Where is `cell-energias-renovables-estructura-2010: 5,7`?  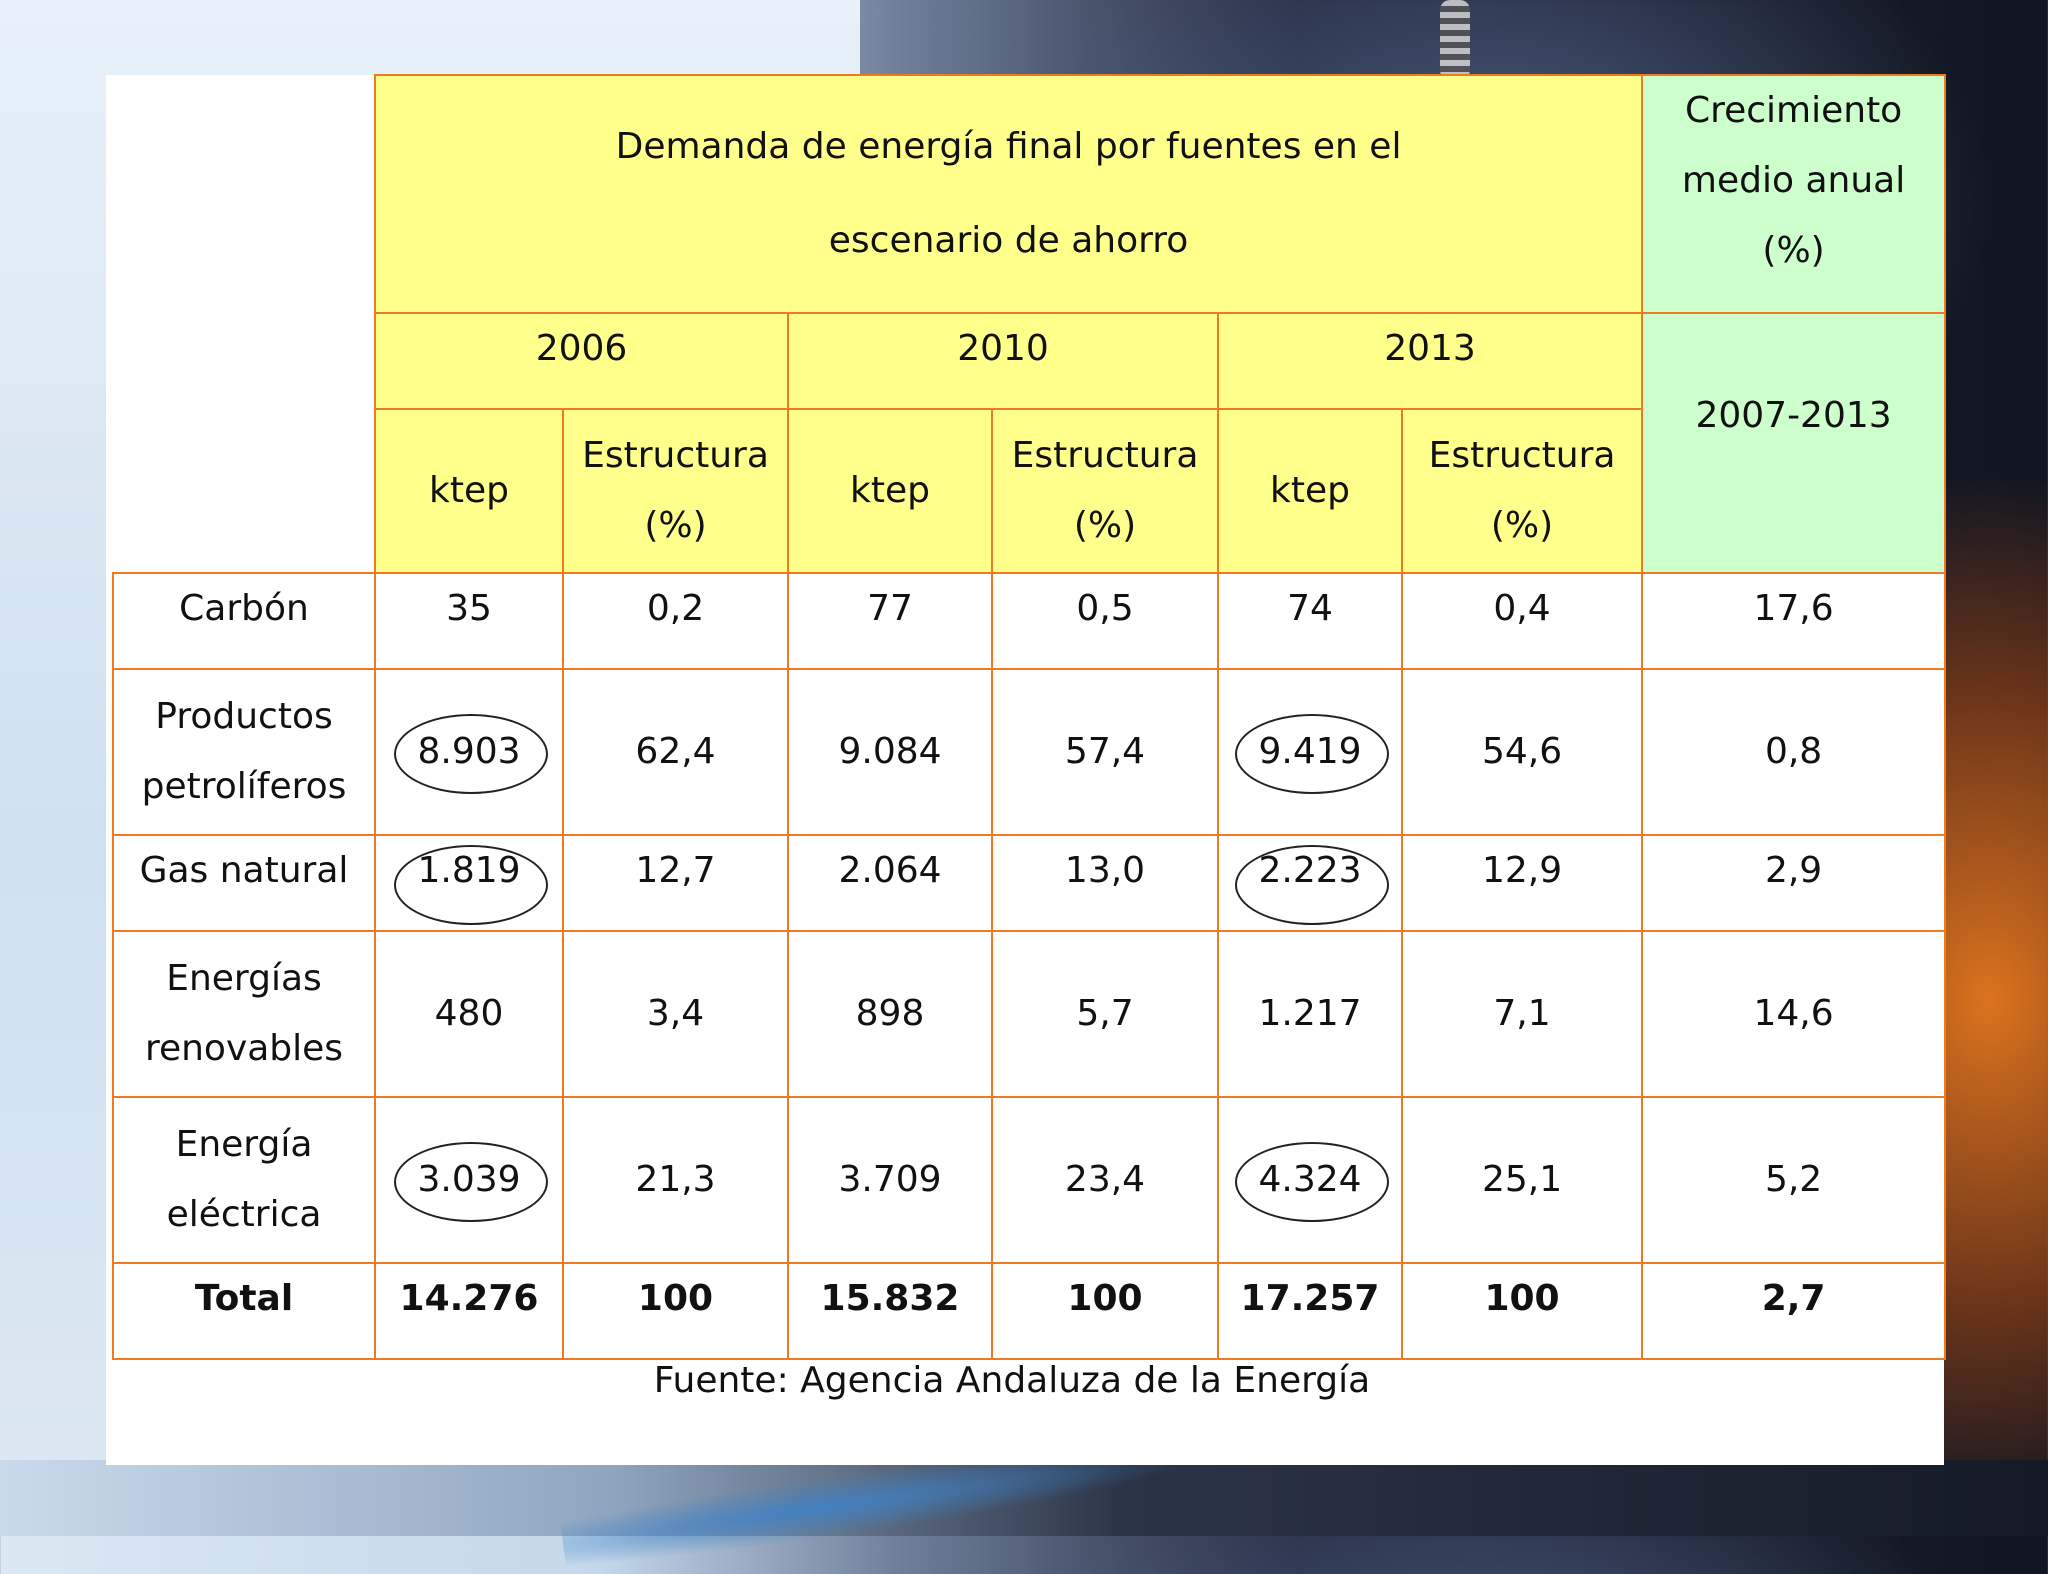
cell-energias-renovables-estructura-2010: 5,7 is located at coordinates (1105, 1014).